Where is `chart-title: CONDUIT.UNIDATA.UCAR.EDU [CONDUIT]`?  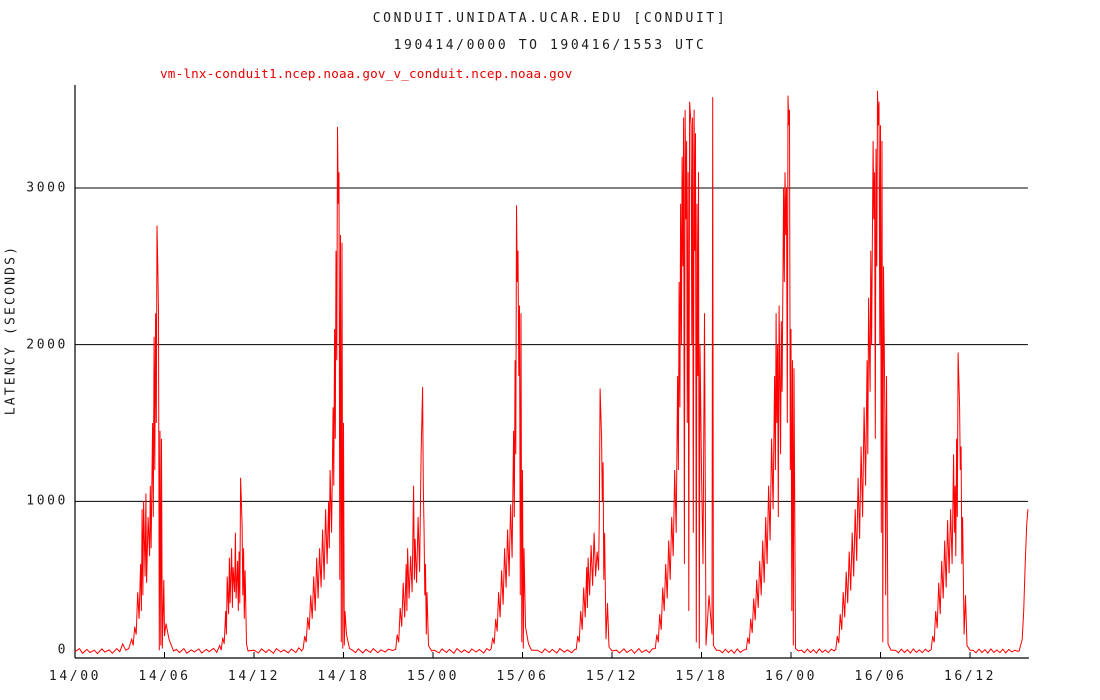
chart-title: CONDUIT.UNIDATA.UCAR.EDU [CONDUIT] is located at coordinates (550, 18).